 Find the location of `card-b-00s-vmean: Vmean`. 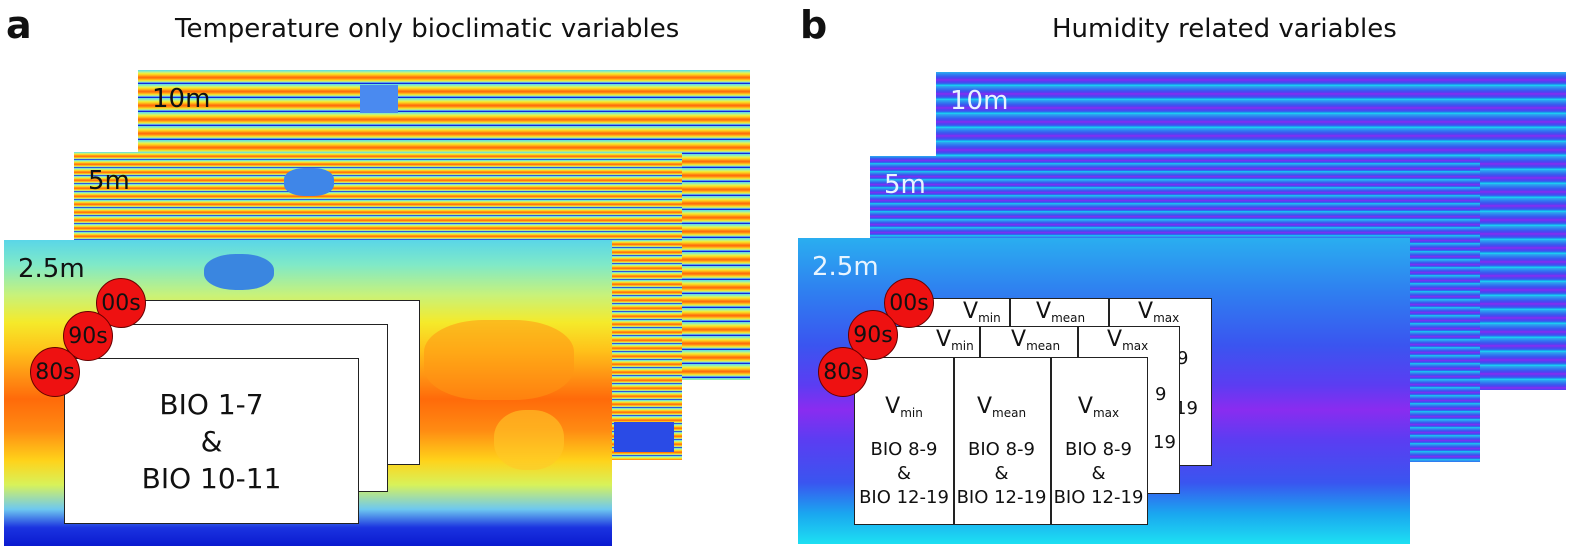

card-b-00s-vmean: Vmean is located at coordinates (1060, 312).